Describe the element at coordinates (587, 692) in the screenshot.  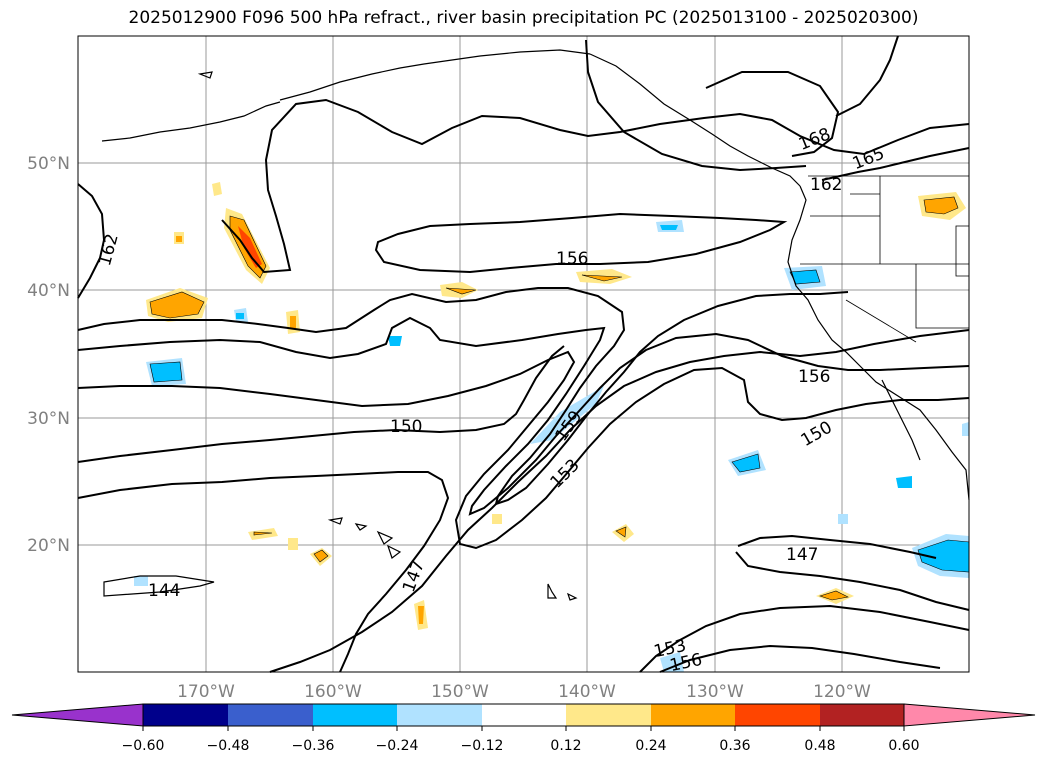
I see `lon-tick-label: 140°W` at that location.